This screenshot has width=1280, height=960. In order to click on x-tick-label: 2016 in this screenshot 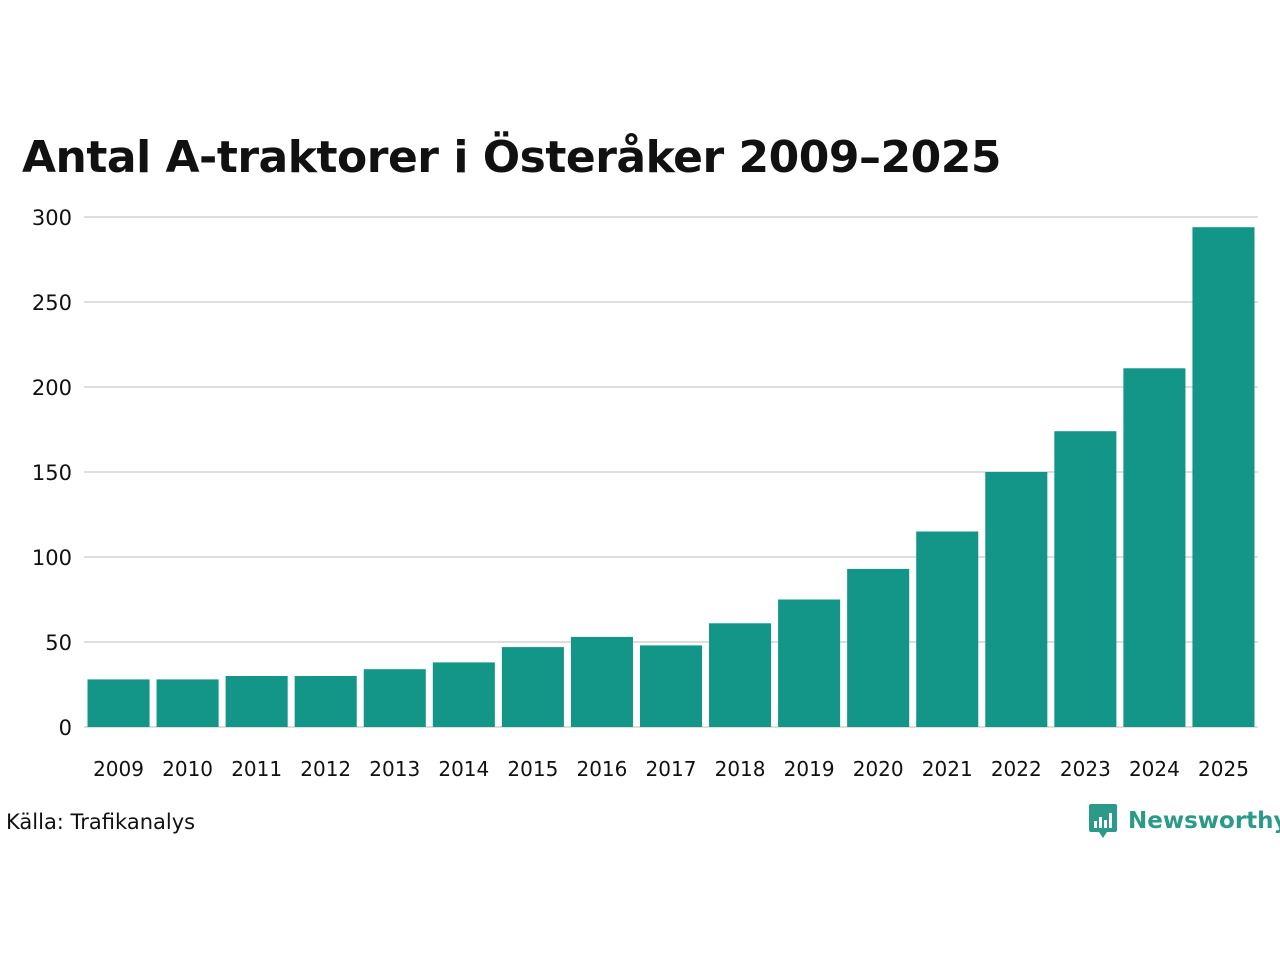, I will do `click(601, 769)`.